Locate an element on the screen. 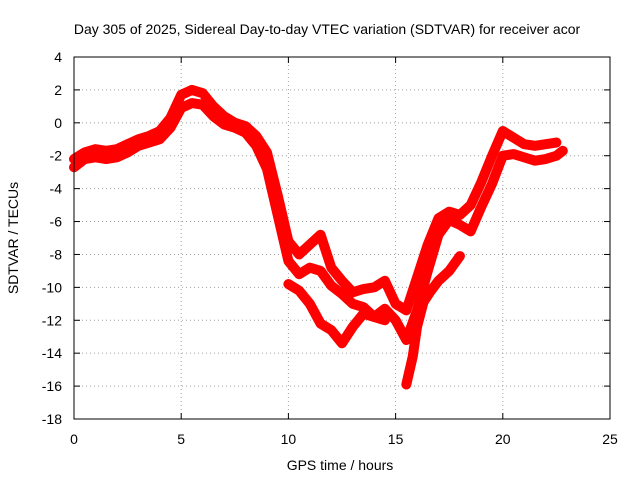  series-lower-band is located at coordinates (433, 320).